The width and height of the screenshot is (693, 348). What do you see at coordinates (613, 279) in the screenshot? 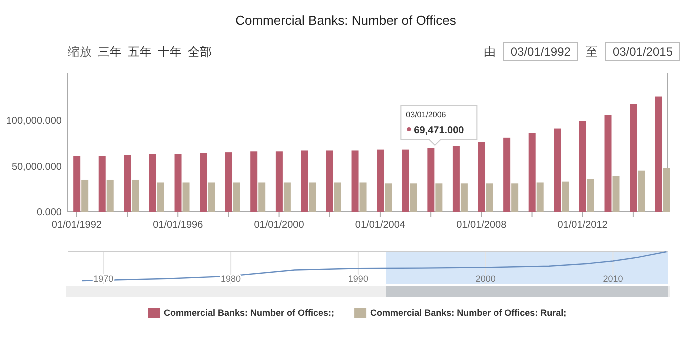
I see `x-tick-label: 2010` at bounding box center [613, 279].